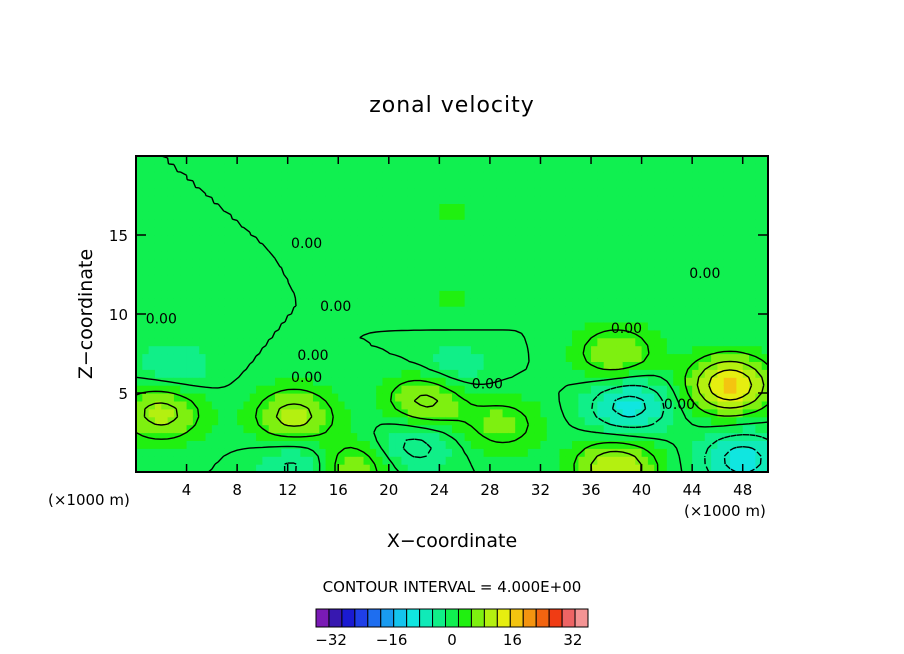  Describe the element at coordinates (331, 640) in the screenshot. I see `colorbar-label: −32` at that location.